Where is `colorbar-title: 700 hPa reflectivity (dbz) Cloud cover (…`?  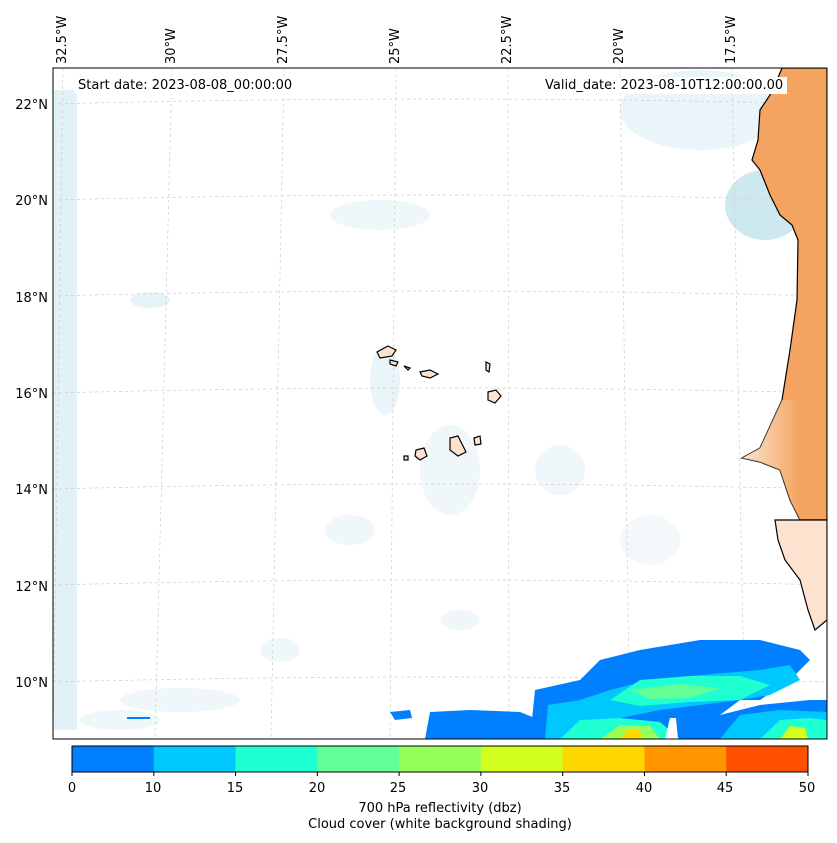 colorbar-title: 700 hPa reflectivity (dbz) Cloud cover (… is located at coordinates (440, 817).